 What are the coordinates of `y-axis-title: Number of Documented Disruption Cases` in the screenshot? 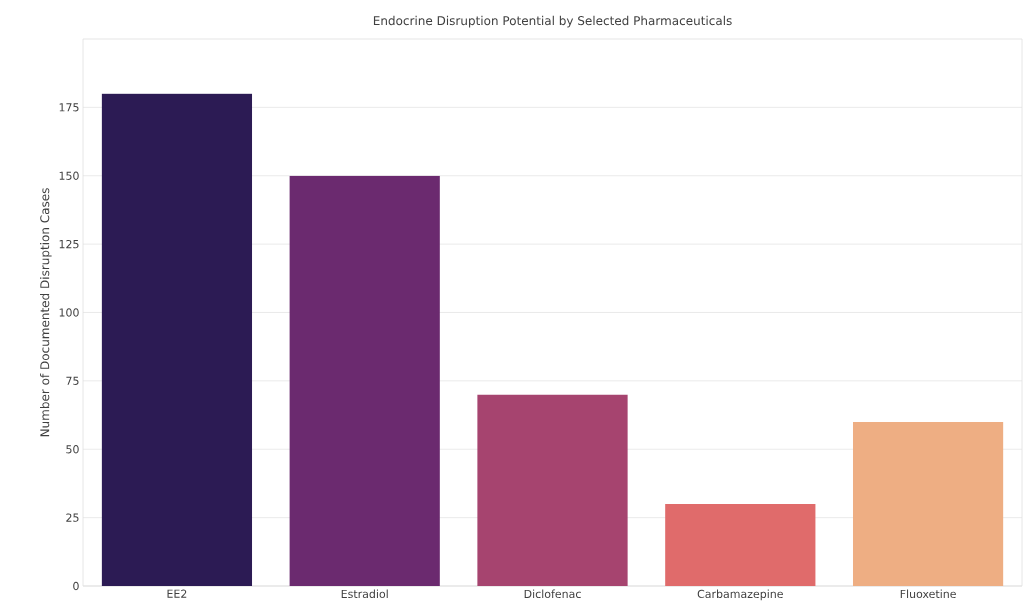 It's located at (46, 312).